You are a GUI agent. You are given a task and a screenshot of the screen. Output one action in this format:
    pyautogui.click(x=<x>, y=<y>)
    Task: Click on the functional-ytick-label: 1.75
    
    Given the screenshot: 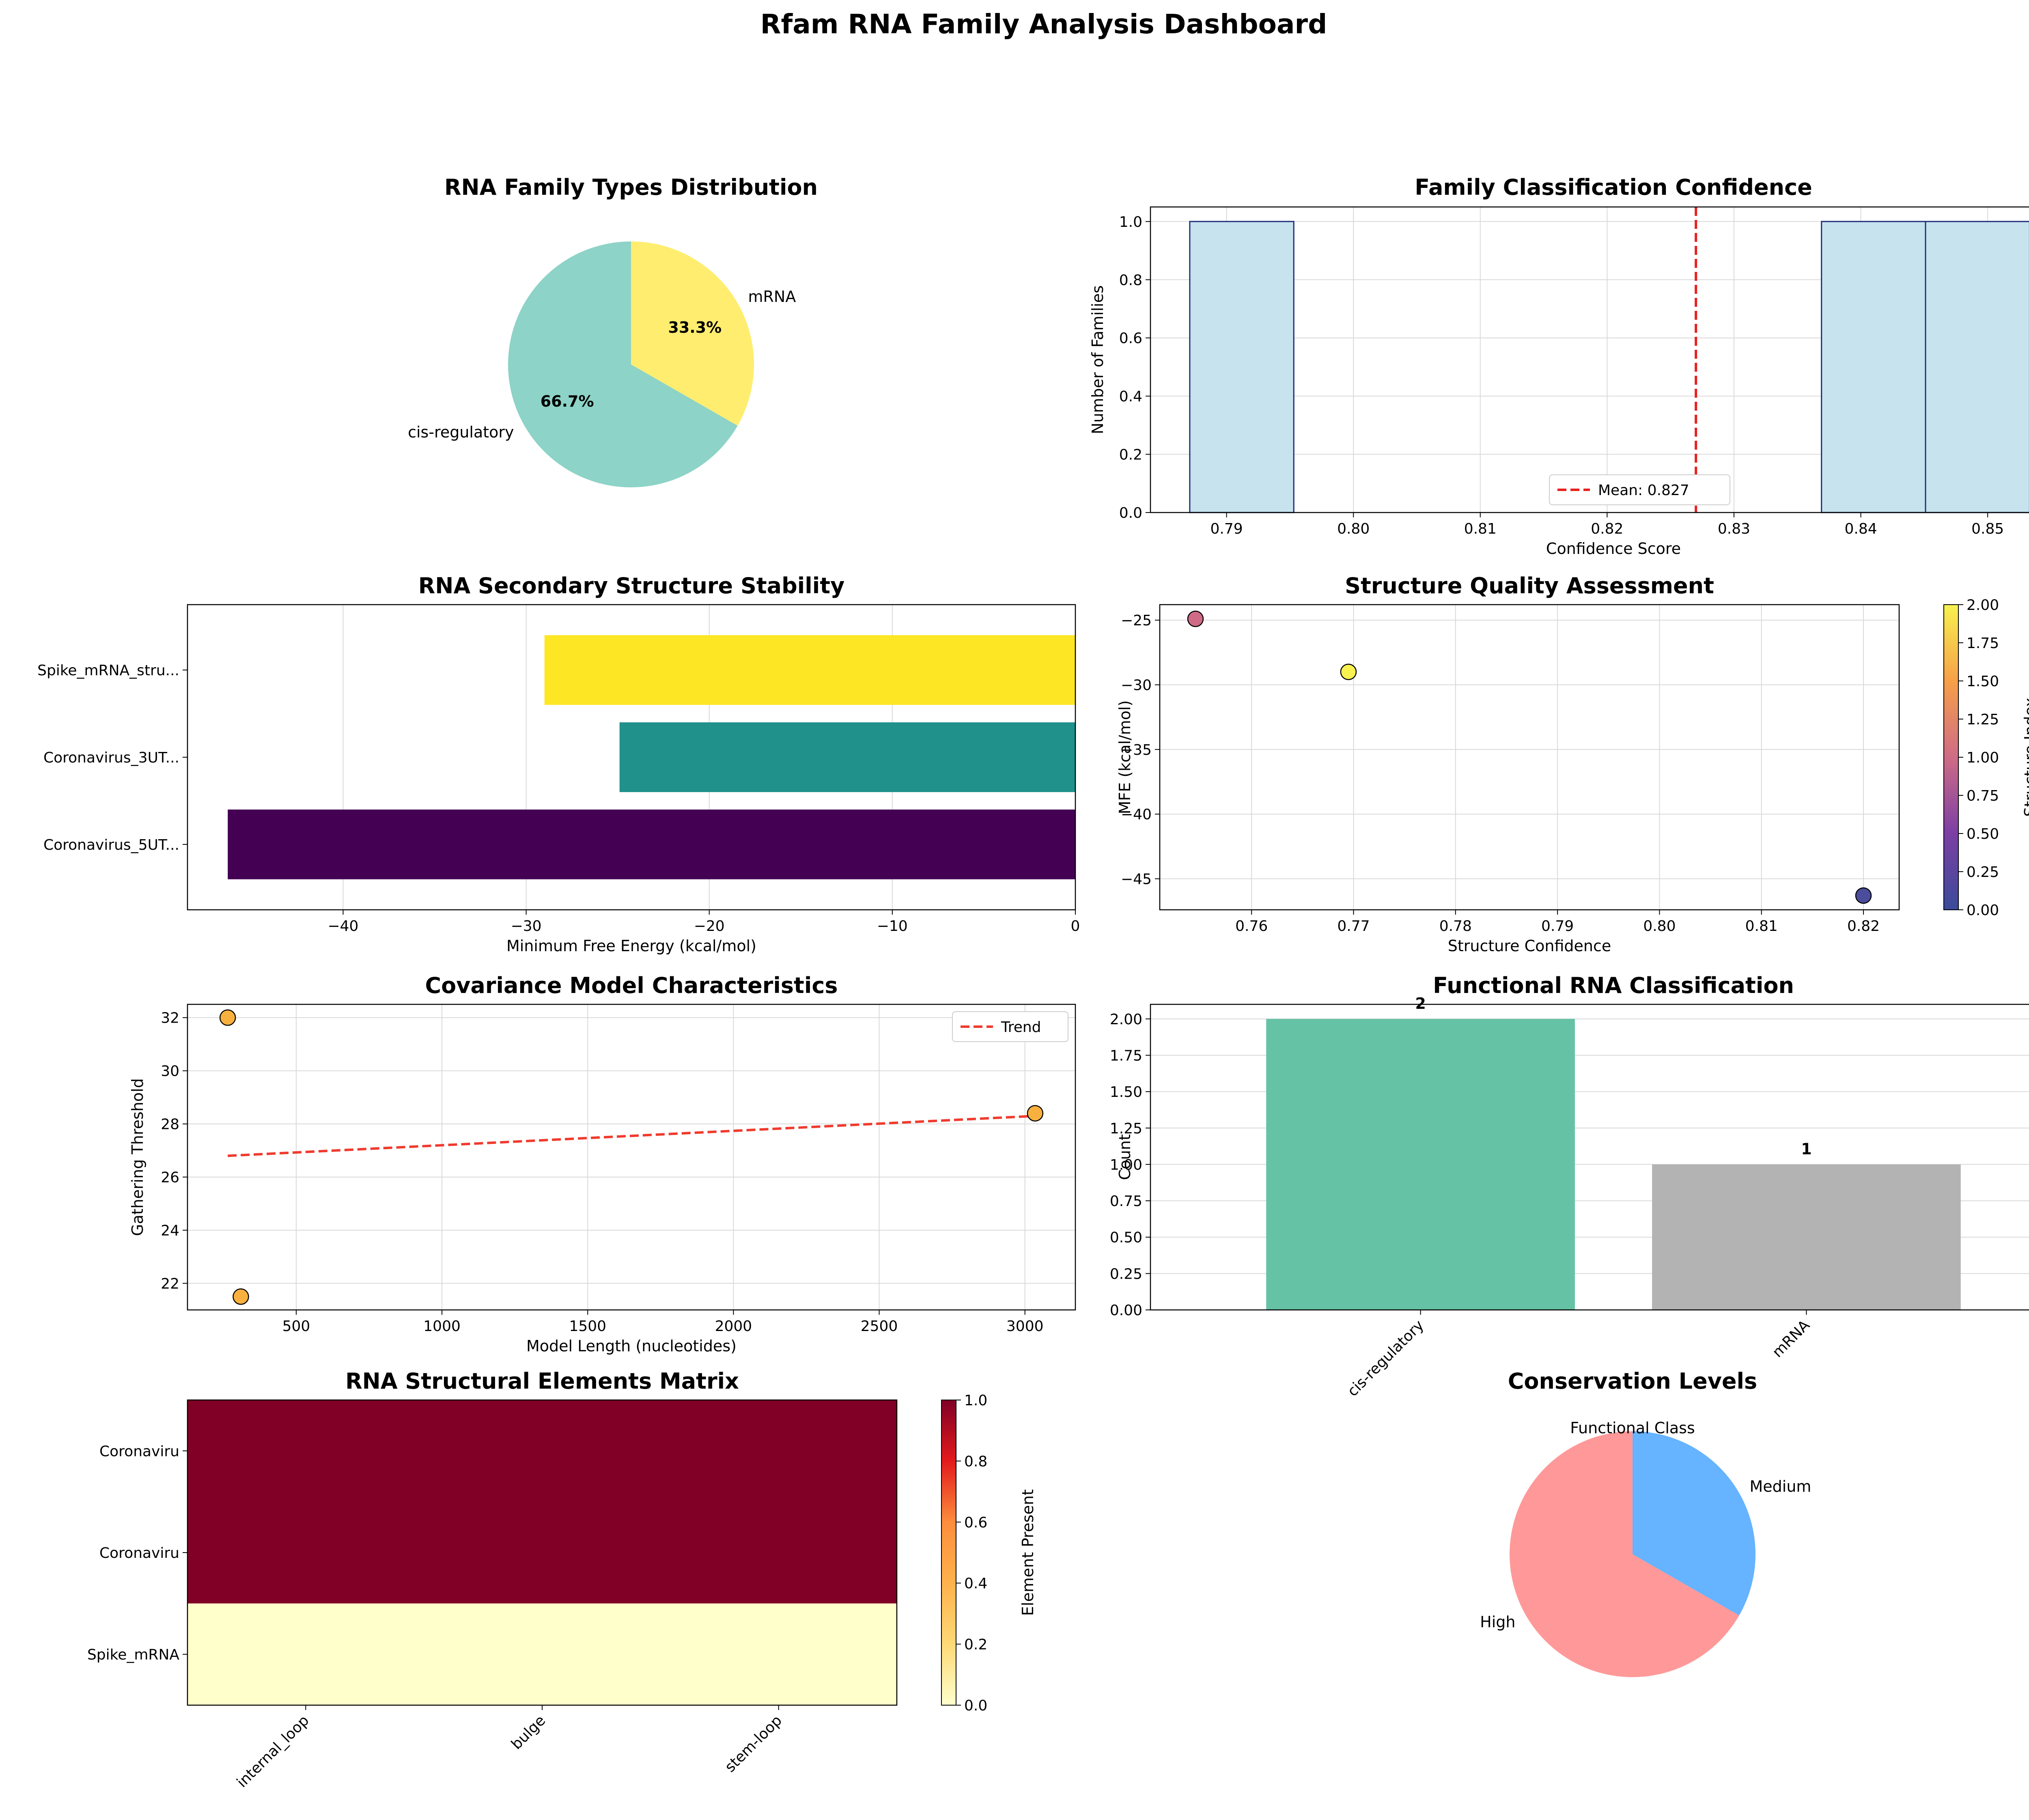 What is the action you would take?
    pyautogui.click(x=1126, y=1056)
    